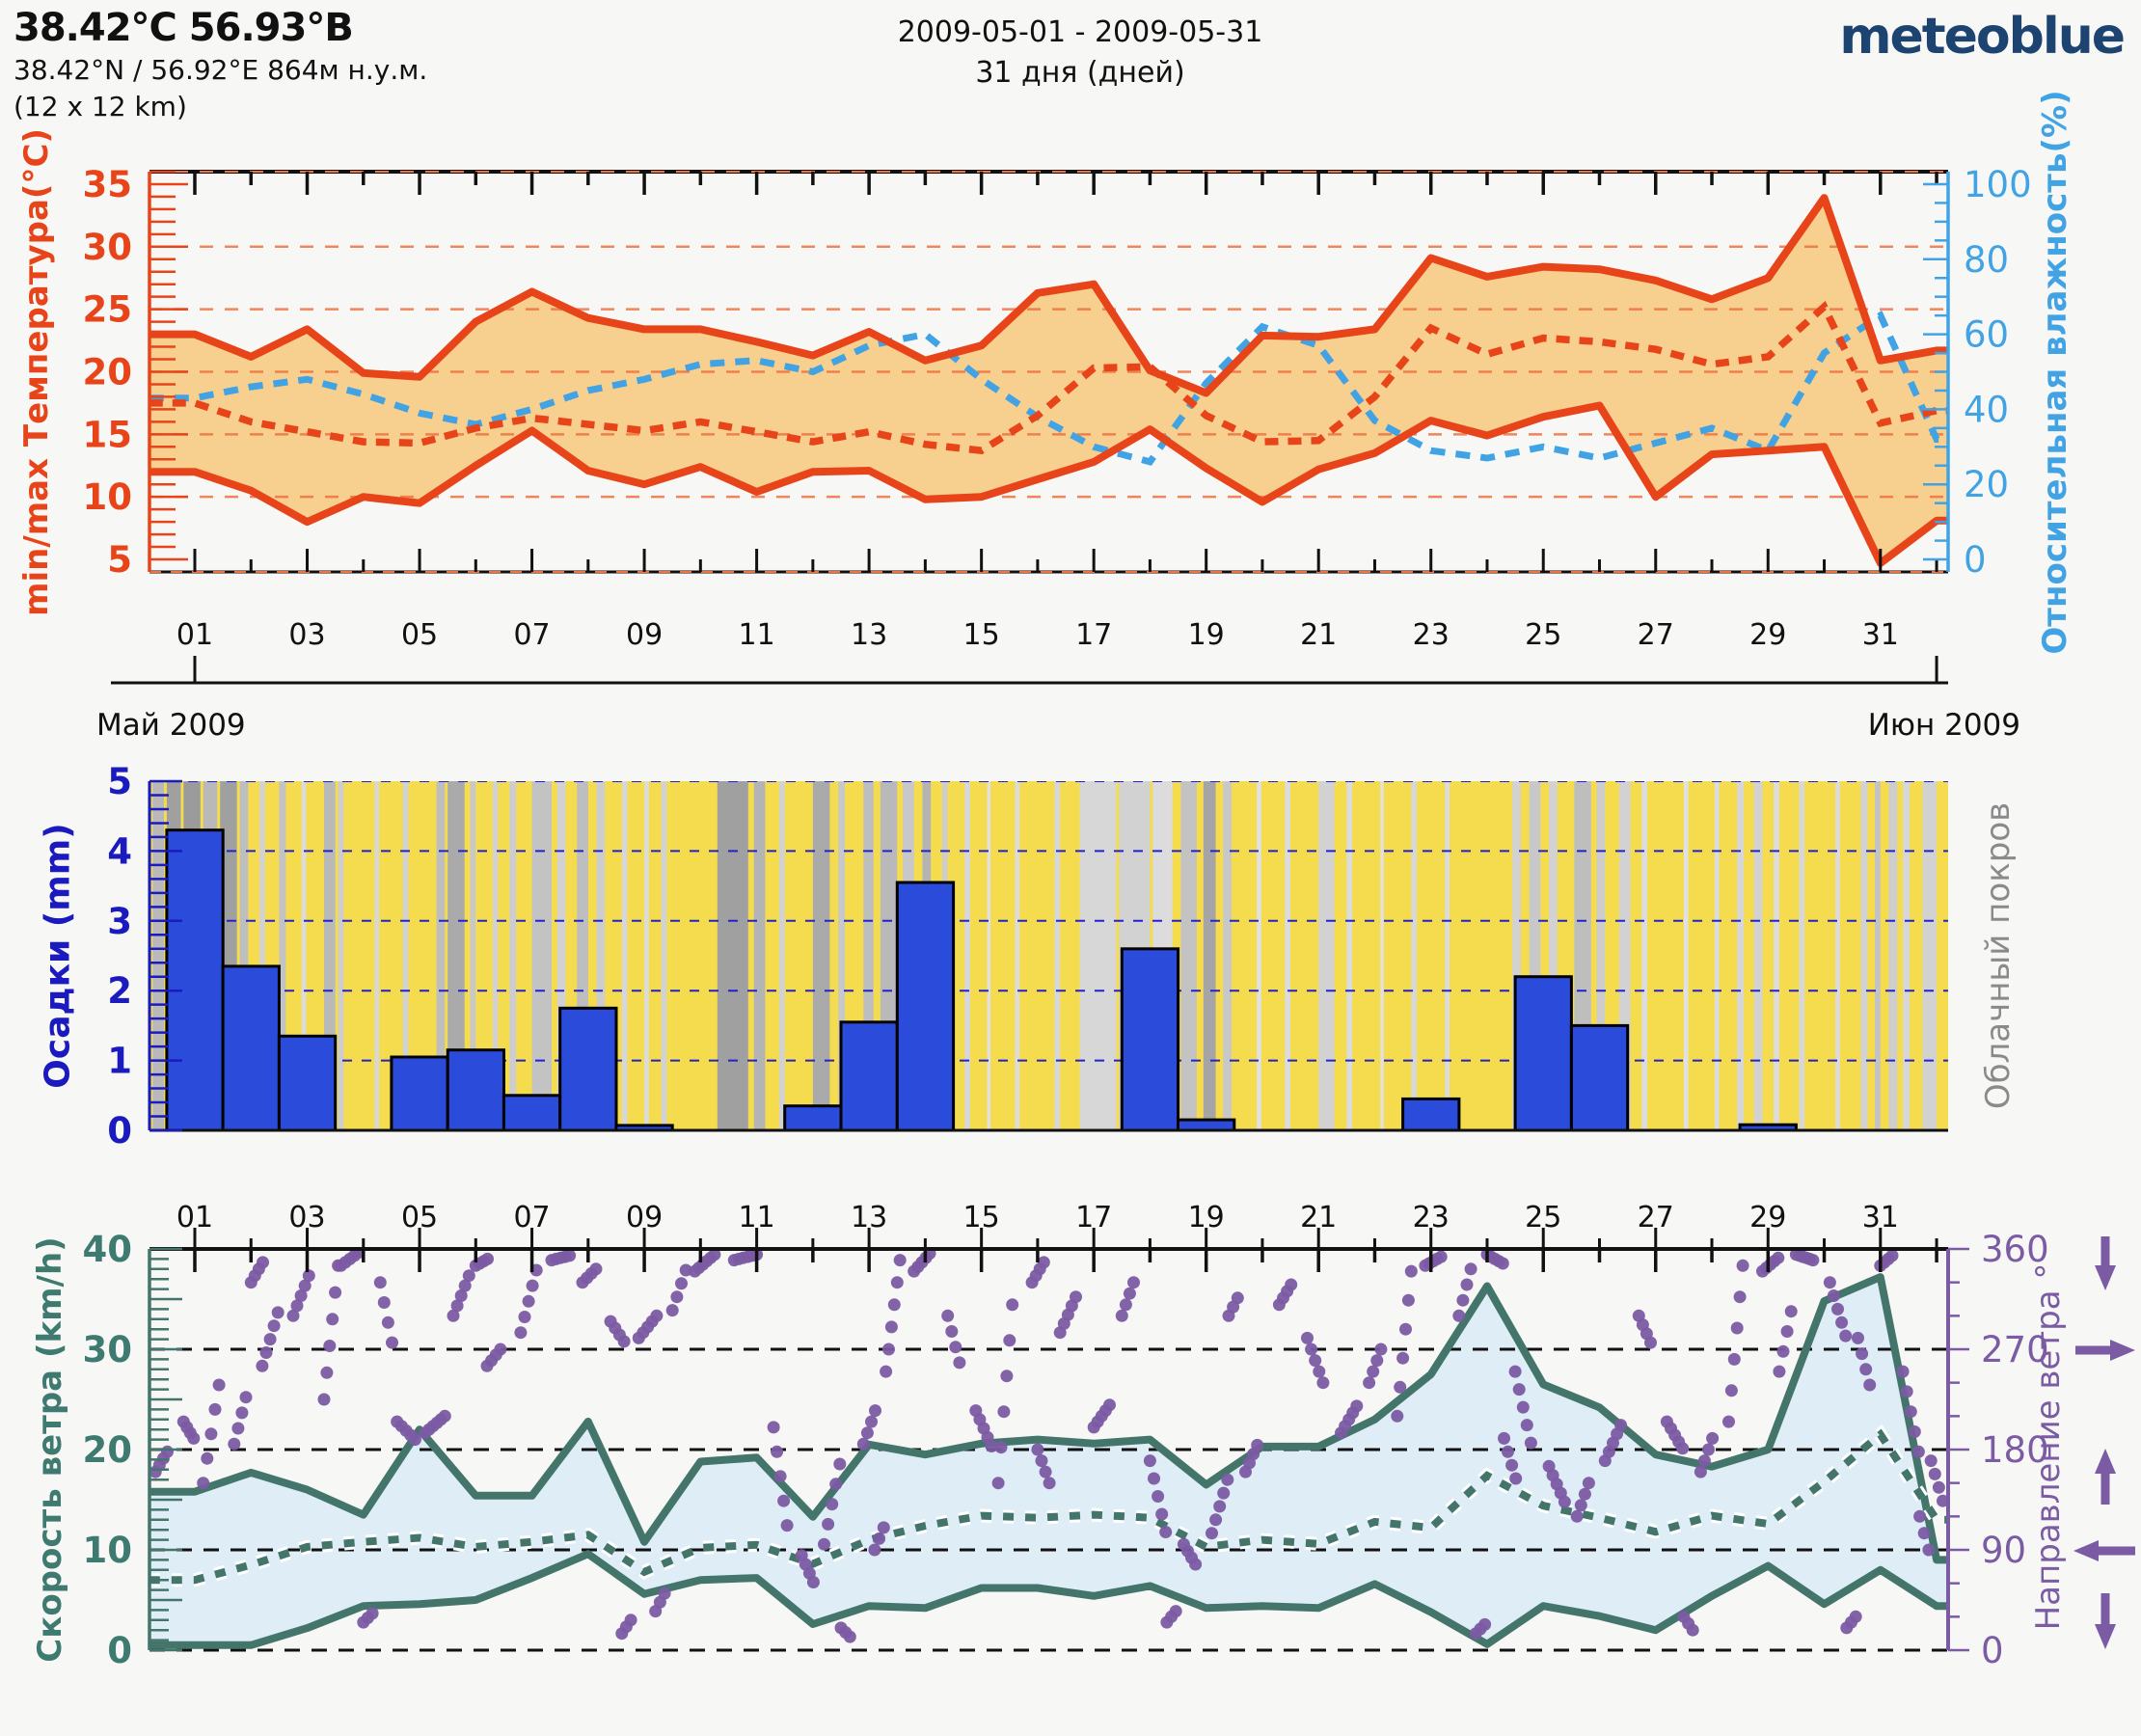  Describe the element at coordinates (2015, 1450) in the screenshot. I see `svg-text: 180` at that location.